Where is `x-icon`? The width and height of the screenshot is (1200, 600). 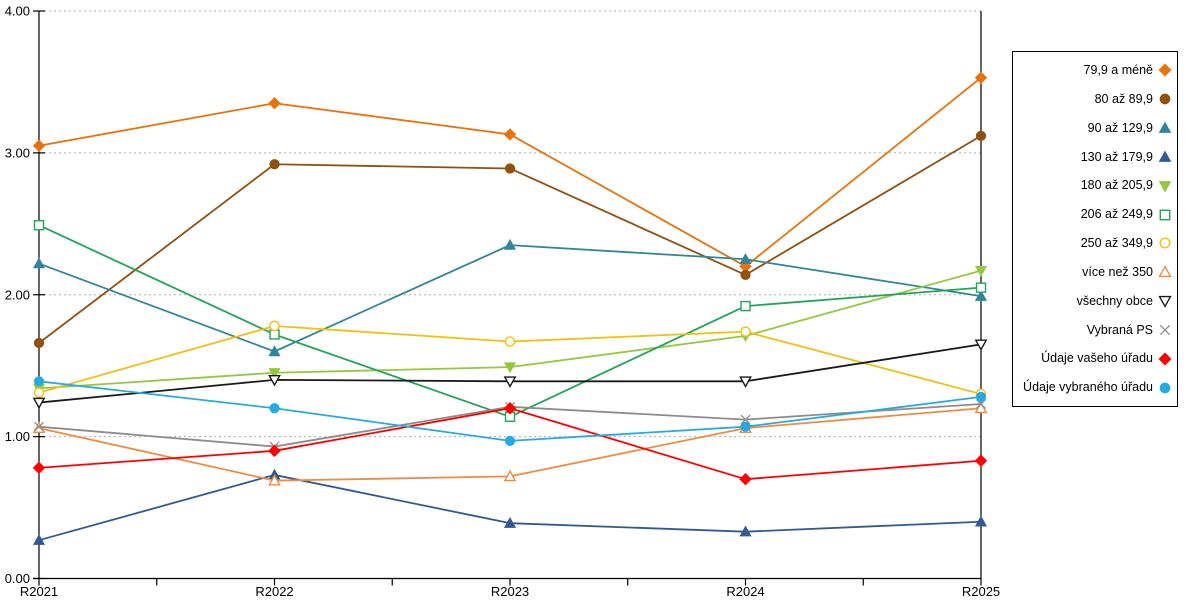 x-icon is located at coordinates (1165, 330).